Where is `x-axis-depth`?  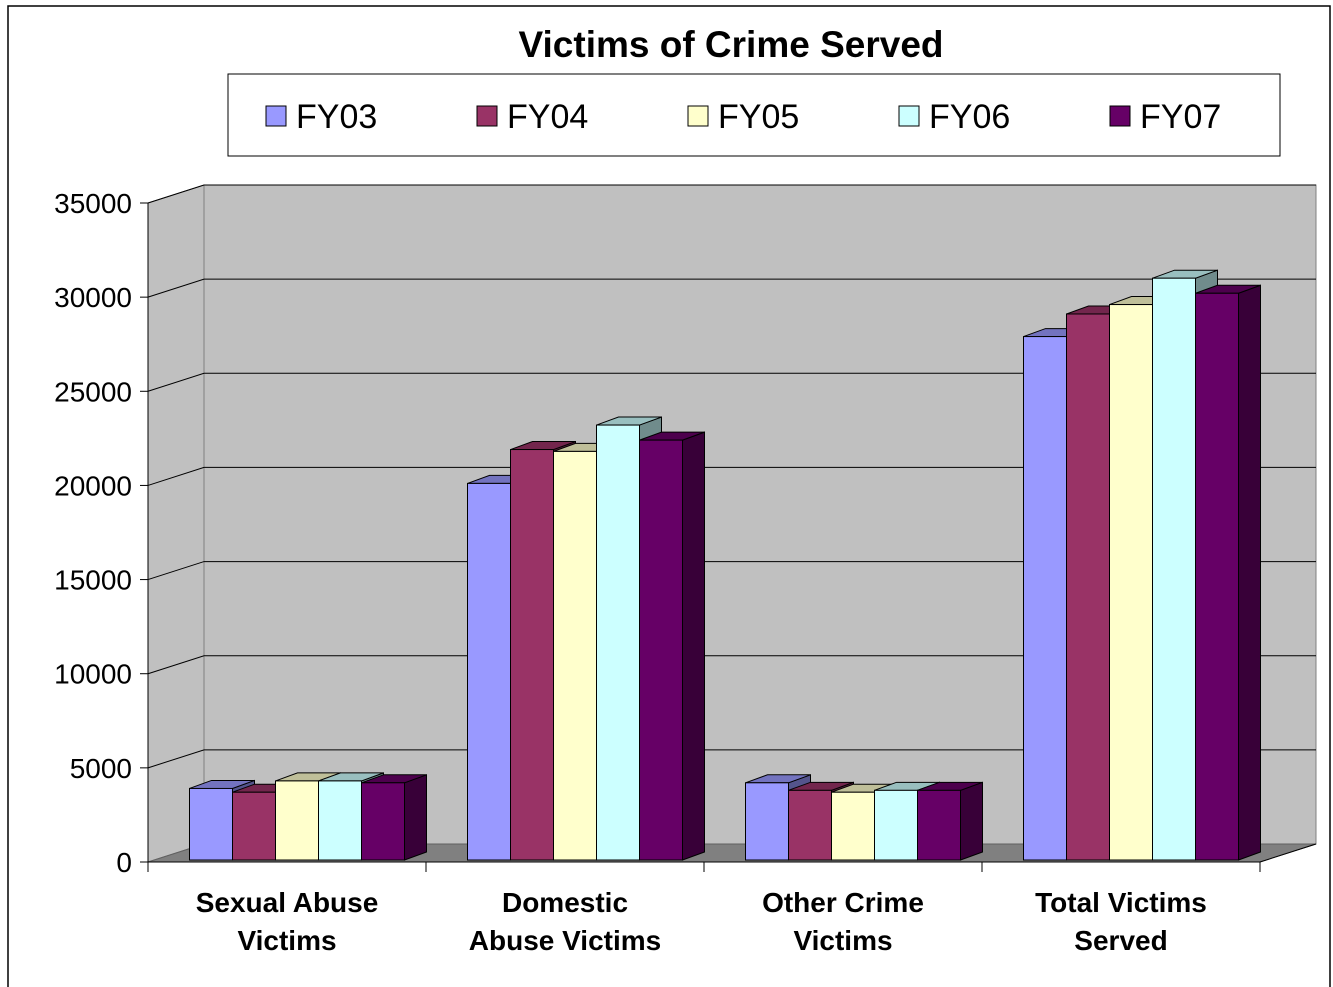 x-axis-depth is located at coordinates (1288, 853).